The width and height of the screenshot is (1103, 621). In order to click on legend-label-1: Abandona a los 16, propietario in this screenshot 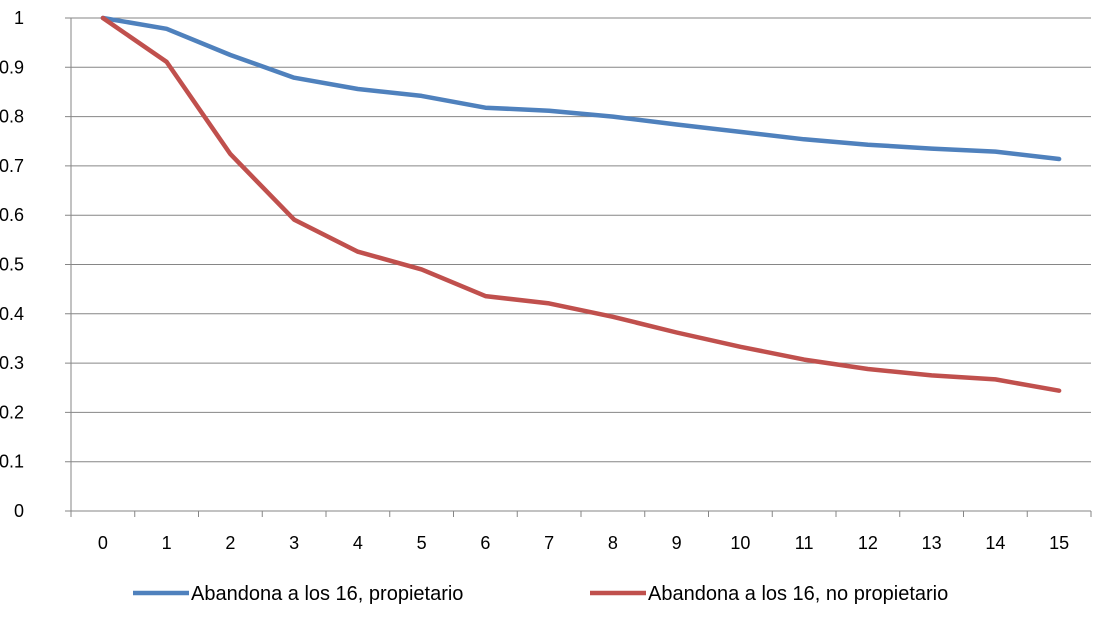, I will do `click(327, 594)`.